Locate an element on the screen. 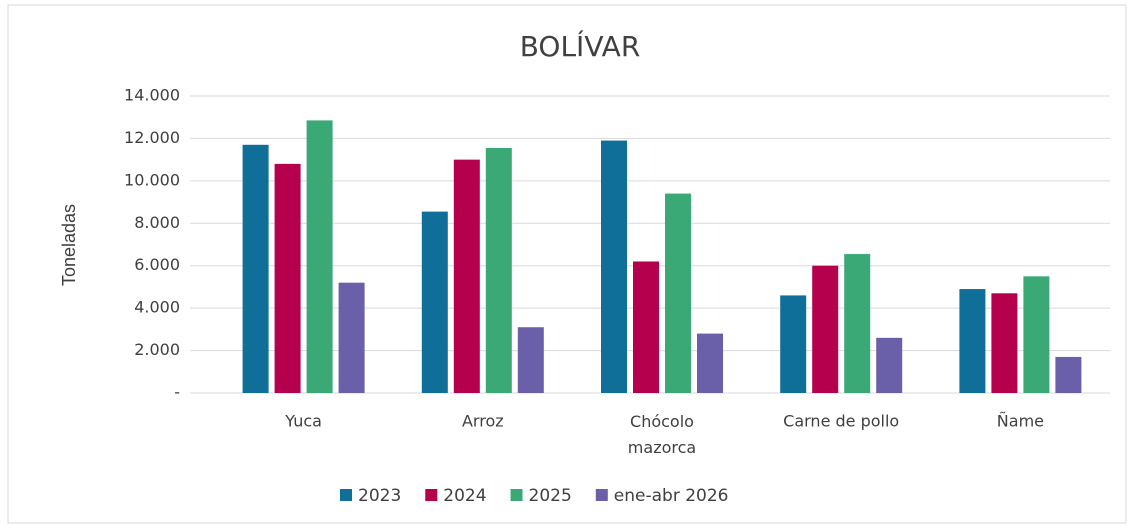 This screenshot has height=529, width=1131. y-tick-label: - is located at coordinates (177, 392).